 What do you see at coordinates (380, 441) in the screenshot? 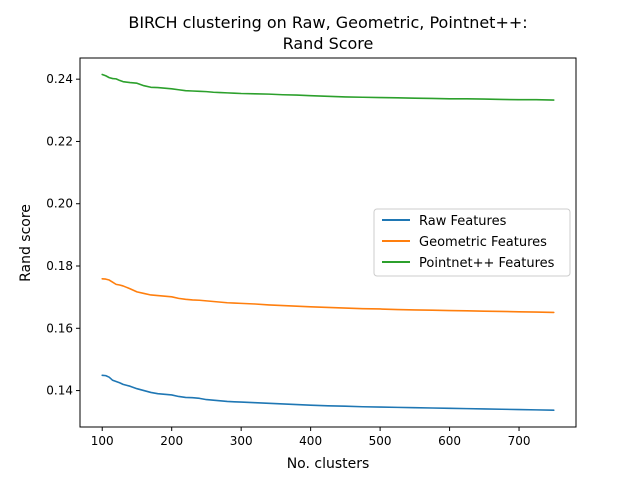
I see `x-tick-label: 500` at bounding box center [380, 441].